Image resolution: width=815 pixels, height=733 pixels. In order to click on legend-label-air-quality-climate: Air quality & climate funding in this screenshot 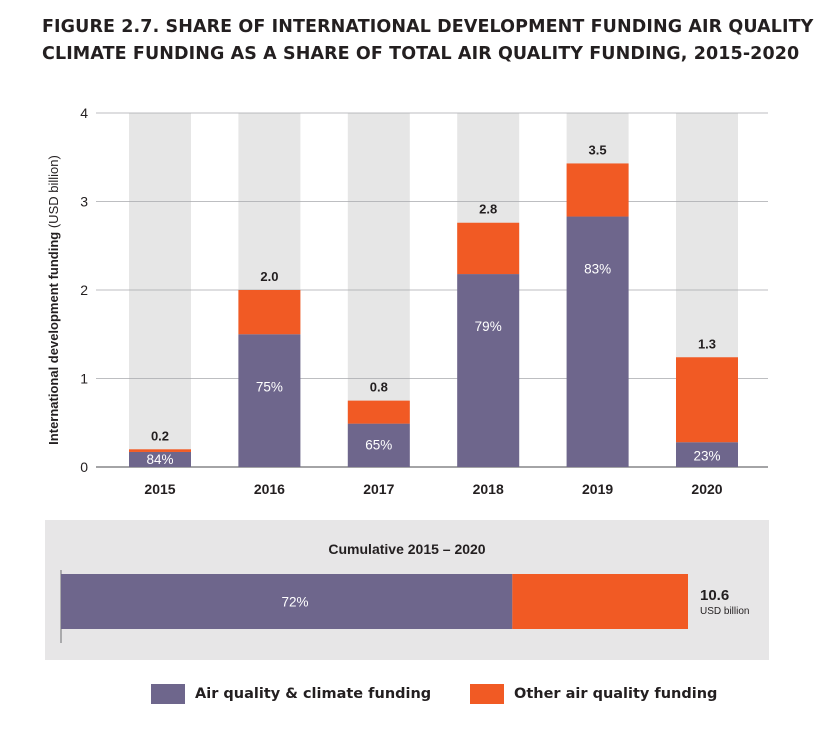, I will do `click(313, 694)`.